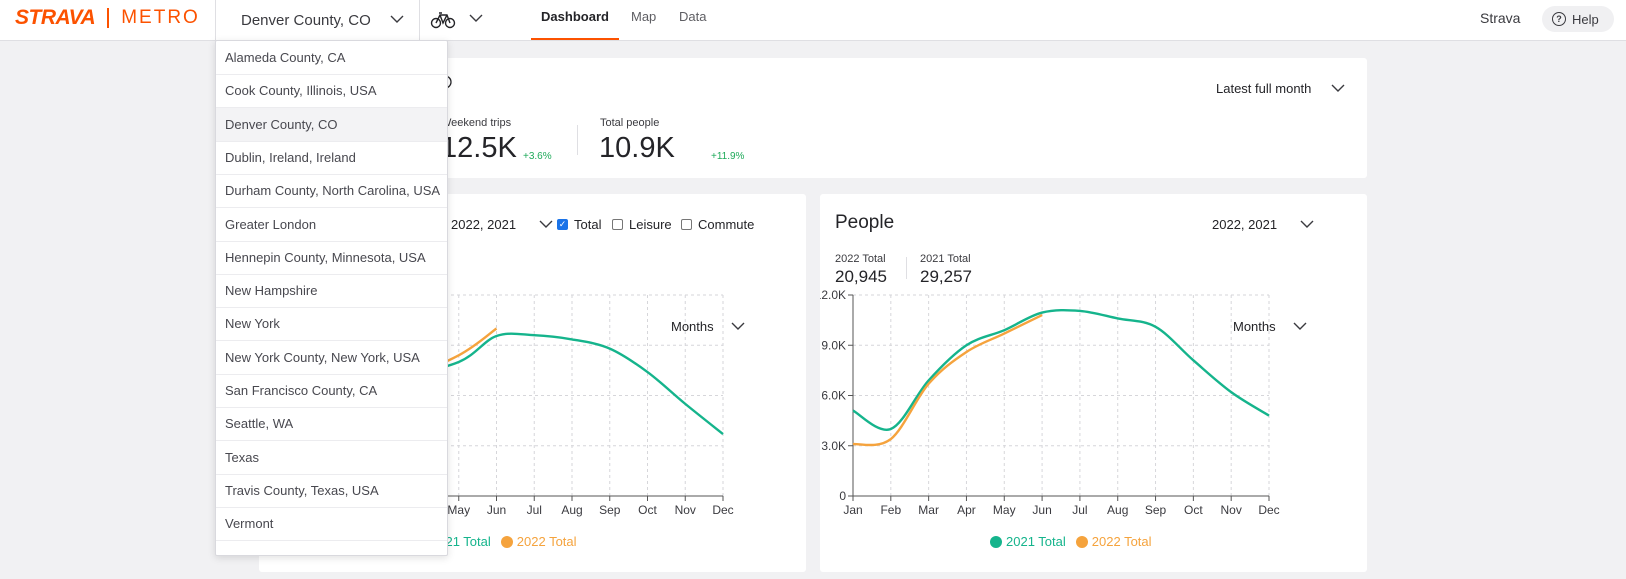 This screenshot has width=1626, height=579. Describe the element at coordinates (331, 424) in the screenshot. I see `region-option: Seattle, WA` at that location.